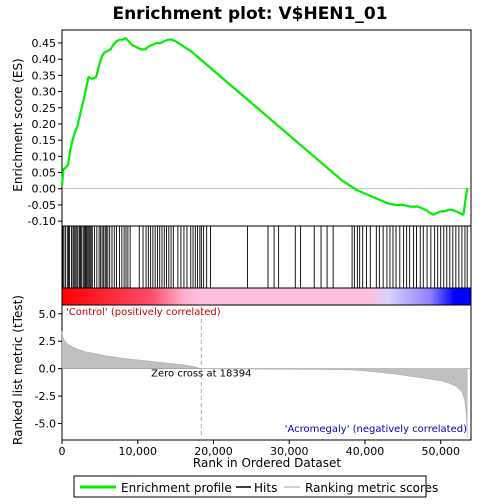 Image resolution: width=500 pixels, height=504 pixels. What do you see at coordinates (44, 189) in the screenshot?
I see `es-y-tick-label: 0.00` at bounding box center [44, 189].